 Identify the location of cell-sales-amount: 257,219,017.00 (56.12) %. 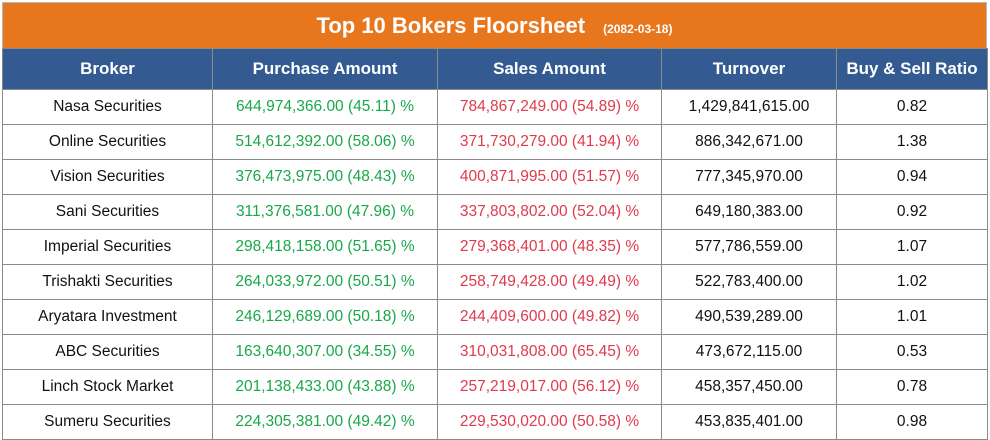
(549, 387).